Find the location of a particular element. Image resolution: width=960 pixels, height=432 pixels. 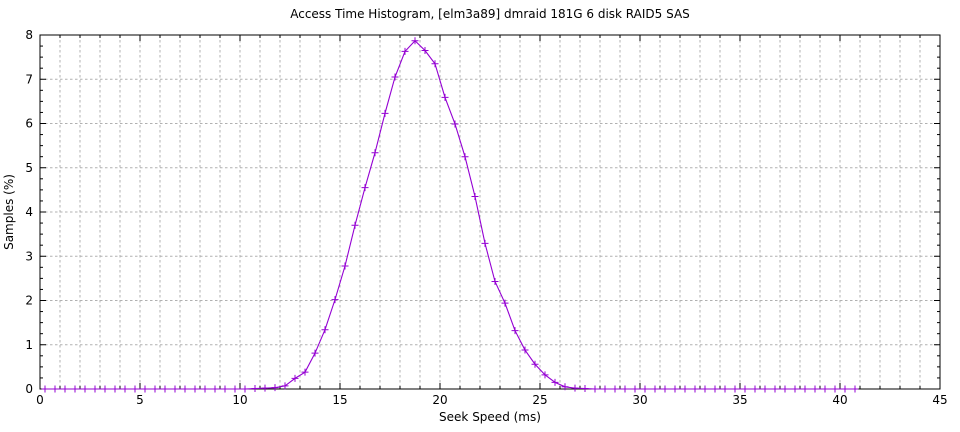

tick-label: 10 is located at coordinates (239, 400).